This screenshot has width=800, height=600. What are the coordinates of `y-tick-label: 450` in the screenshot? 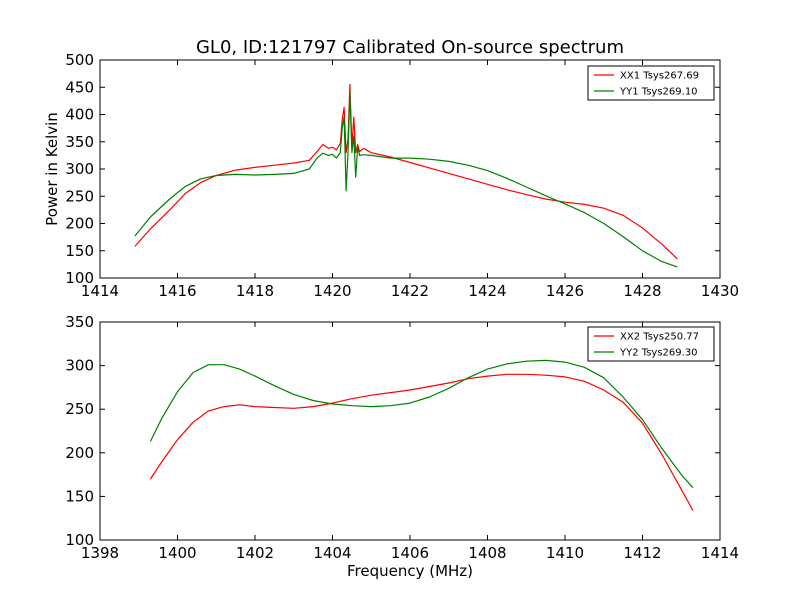 It's located at (79, 87).